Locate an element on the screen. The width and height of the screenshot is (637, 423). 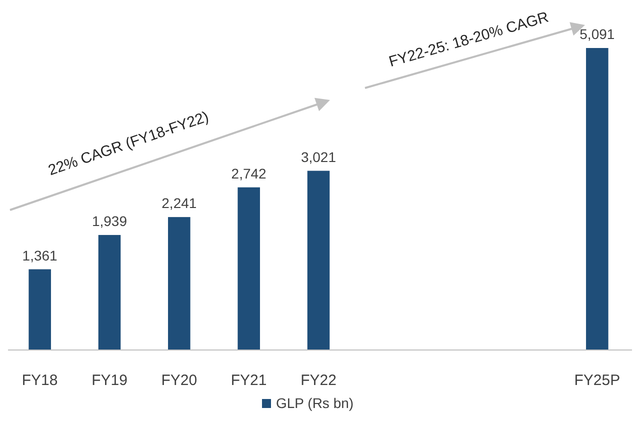
data-label: 1,939 is located at coordinates (110, 220).